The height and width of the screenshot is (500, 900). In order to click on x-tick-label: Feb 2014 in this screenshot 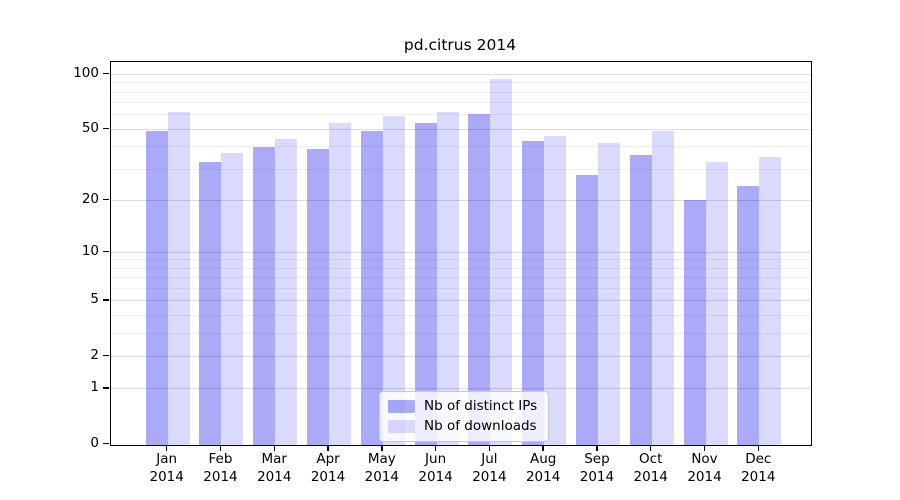, I will do `click(220, 468)`.